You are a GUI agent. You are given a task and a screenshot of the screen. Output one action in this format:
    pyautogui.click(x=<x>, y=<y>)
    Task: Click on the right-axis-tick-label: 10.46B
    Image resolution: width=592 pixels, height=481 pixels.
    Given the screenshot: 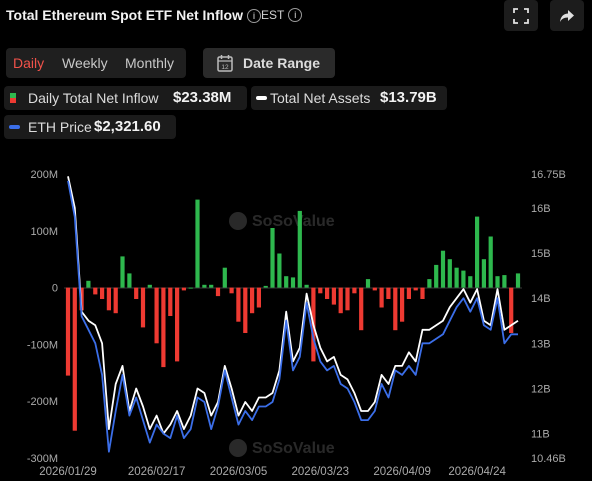 What is the action you would take?
    pyautogui.click(x=548, y=459)
    